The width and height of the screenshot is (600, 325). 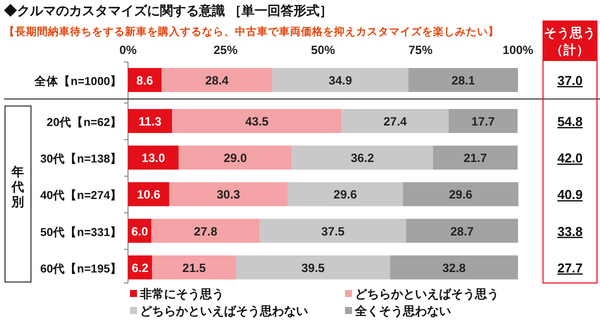 I want to click on data-label: 11.3, so click(x=150, y=121).